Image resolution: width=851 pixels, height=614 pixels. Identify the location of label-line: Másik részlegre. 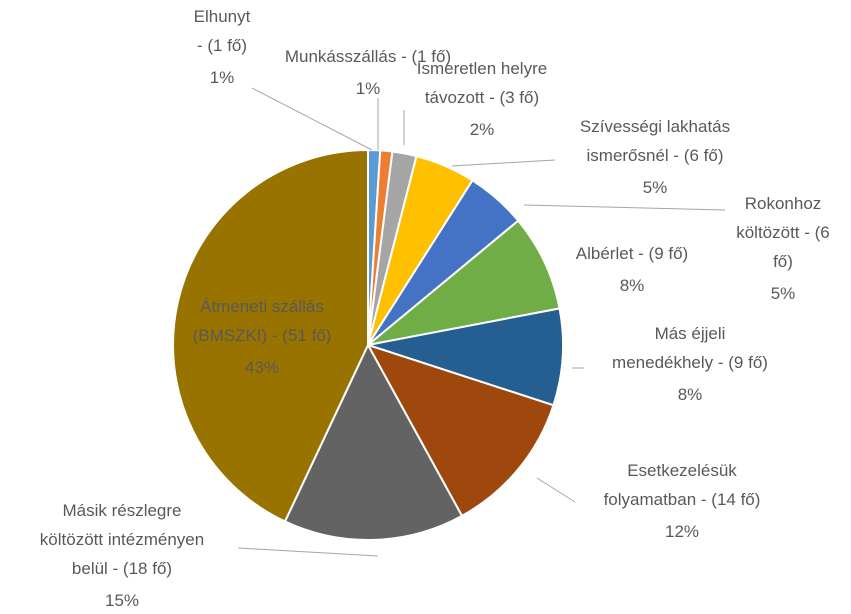
(121, 510).